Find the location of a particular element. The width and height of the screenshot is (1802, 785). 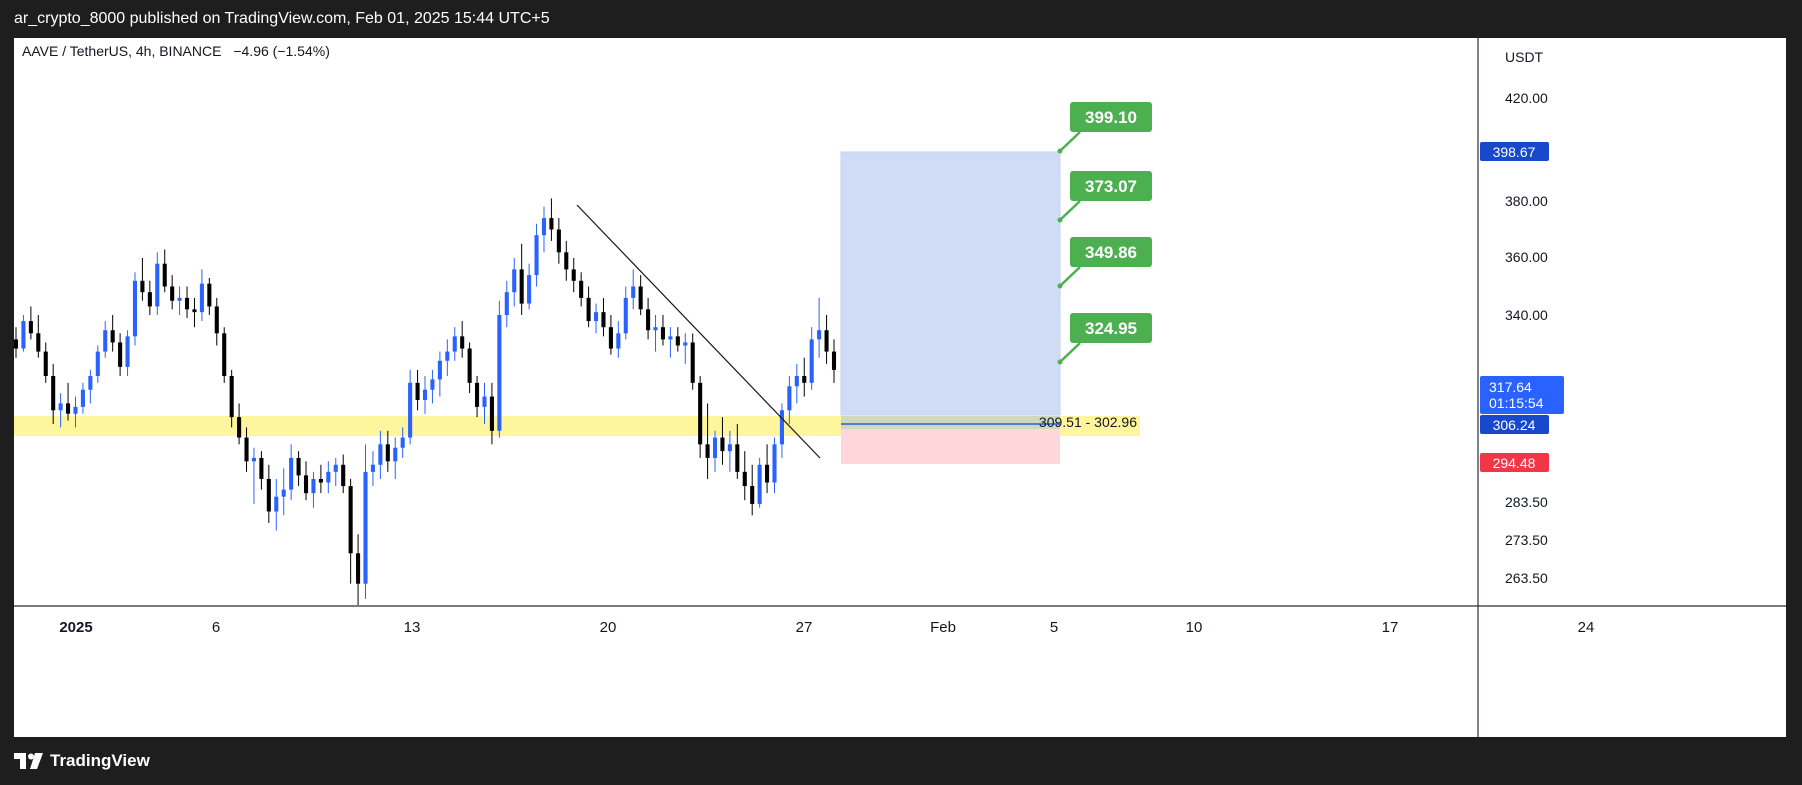

x-tick: Feb is located at coordinates (943, 627).